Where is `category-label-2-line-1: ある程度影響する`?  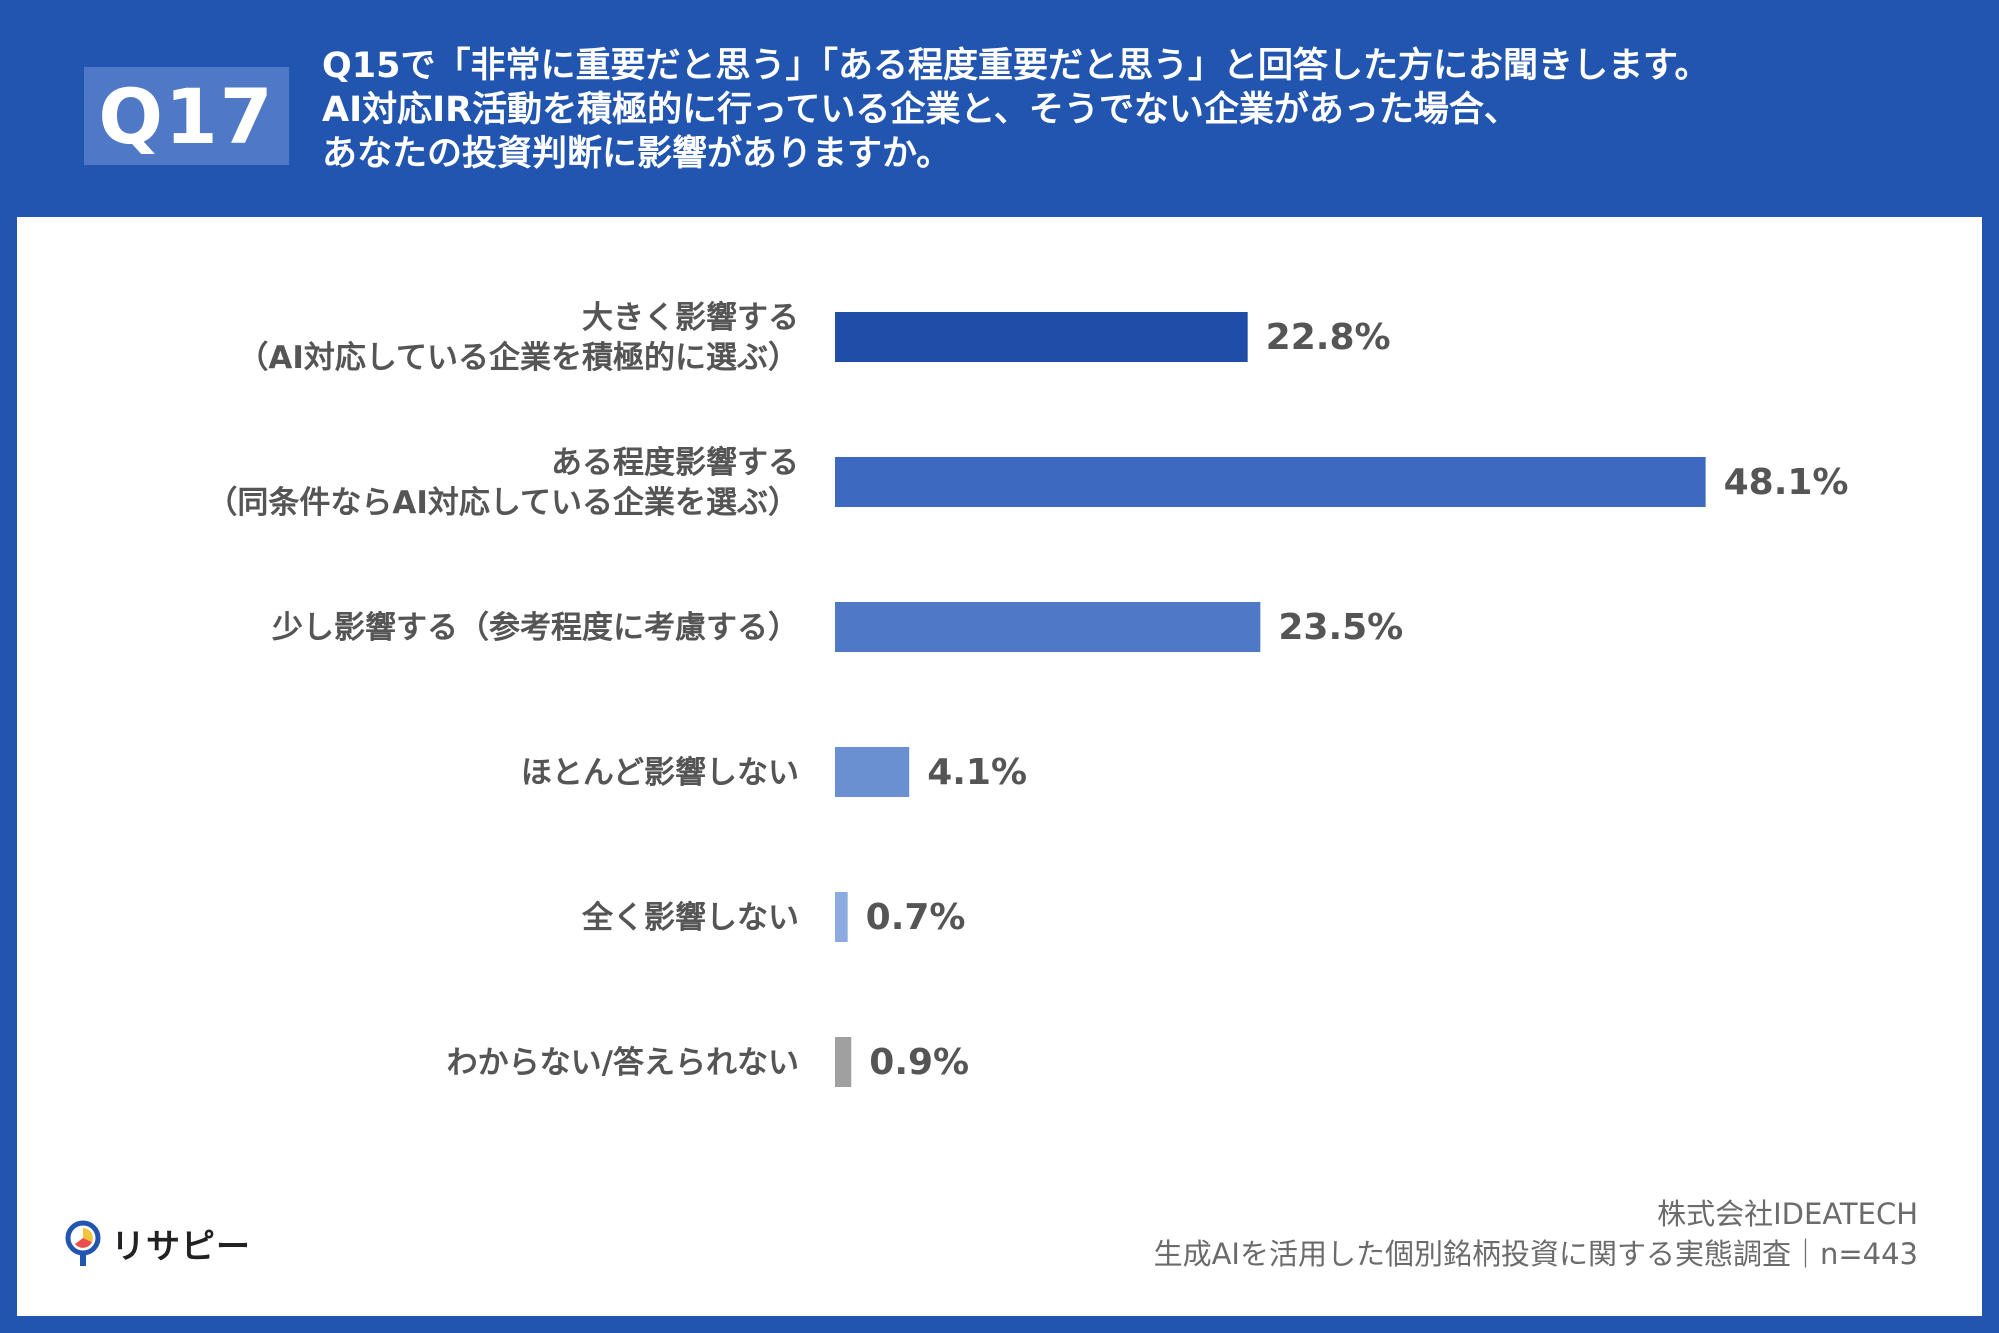 category-label-2-line-1: ある程度影響する is located at coordinates (675, 463).